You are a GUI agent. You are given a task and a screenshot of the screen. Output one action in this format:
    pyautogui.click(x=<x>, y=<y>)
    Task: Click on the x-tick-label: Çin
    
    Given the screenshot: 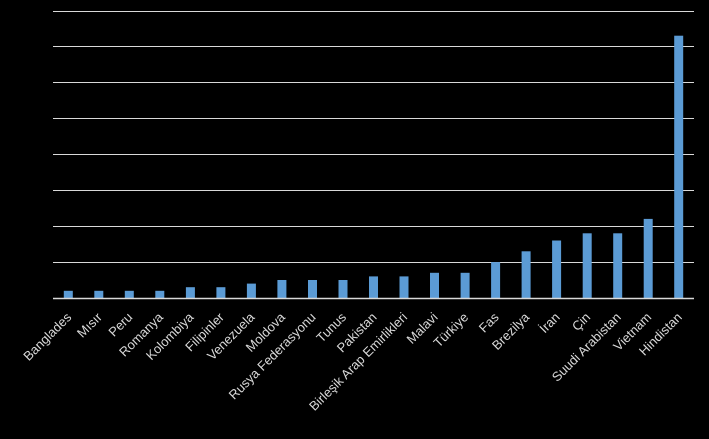 What is the action you would take?
    pyautogui.click(x=581, y=322)
    